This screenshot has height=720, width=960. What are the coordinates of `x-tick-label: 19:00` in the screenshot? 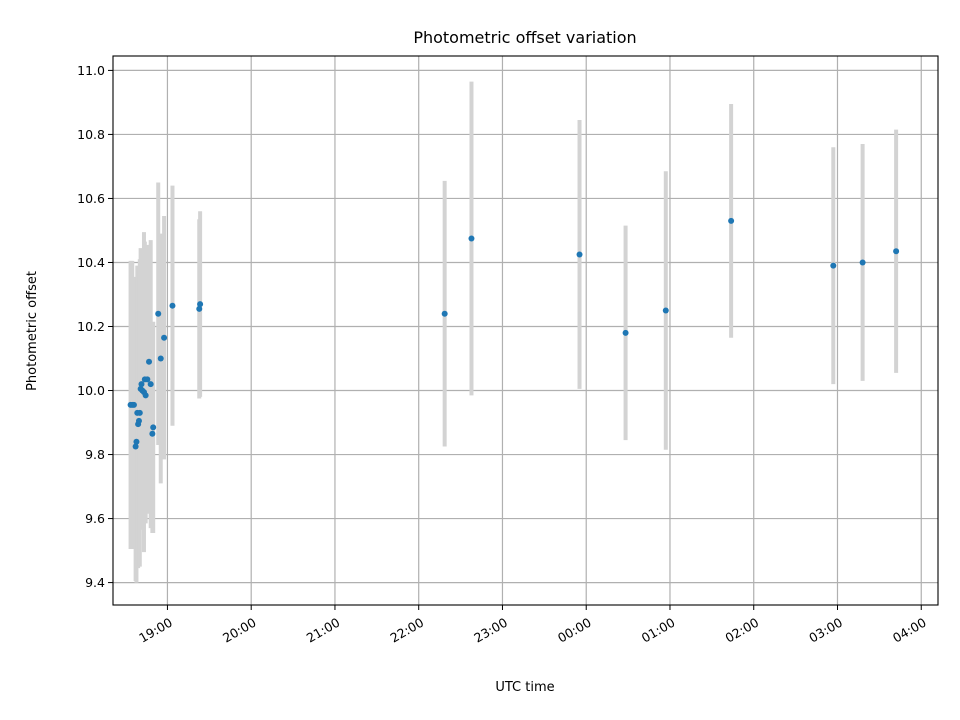 It's located at (155, 630).